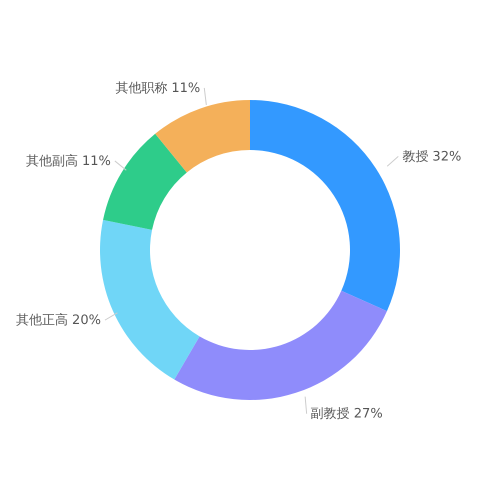 The width and height of the screenshot is (500, 500). Describe the element at coordinates (157, 88) in the screenshot. I see `slice-label: 其他职称 11%` at that location.